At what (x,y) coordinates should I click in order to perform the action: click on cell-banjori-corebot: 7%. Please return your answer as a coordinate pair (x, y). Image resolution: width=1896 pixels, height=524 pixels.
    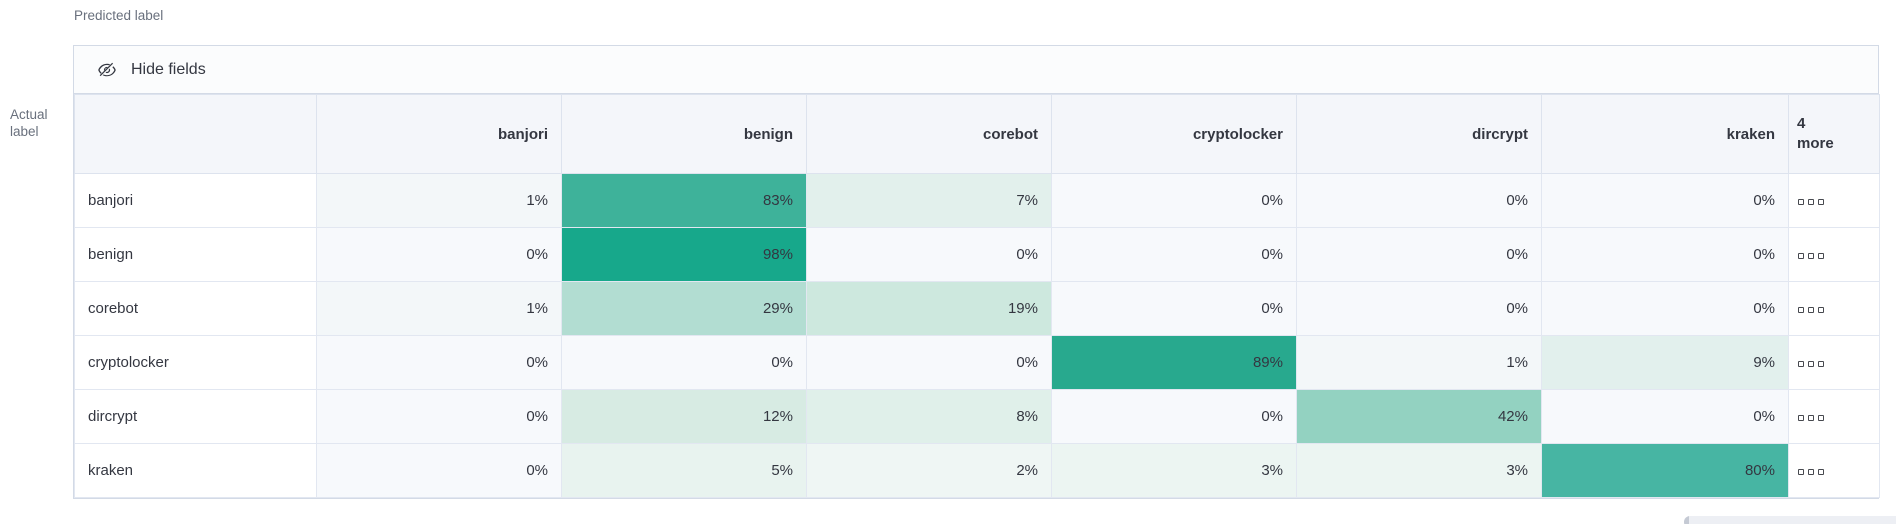
    Looking at the image, I should click on (929, 200).